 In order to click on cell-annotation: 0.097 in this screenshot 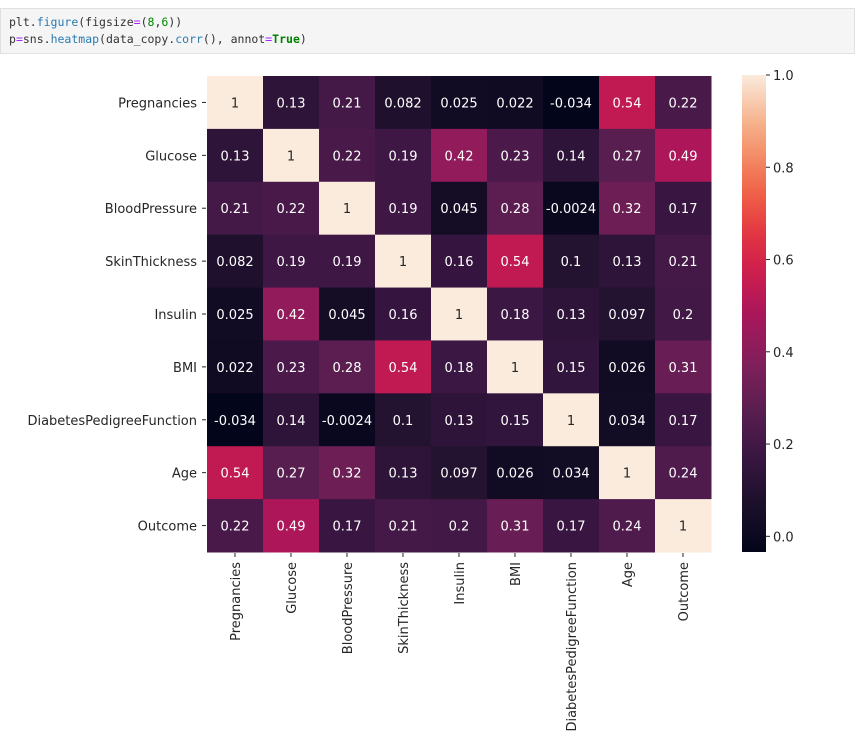, I will do `click(626, 315)`.